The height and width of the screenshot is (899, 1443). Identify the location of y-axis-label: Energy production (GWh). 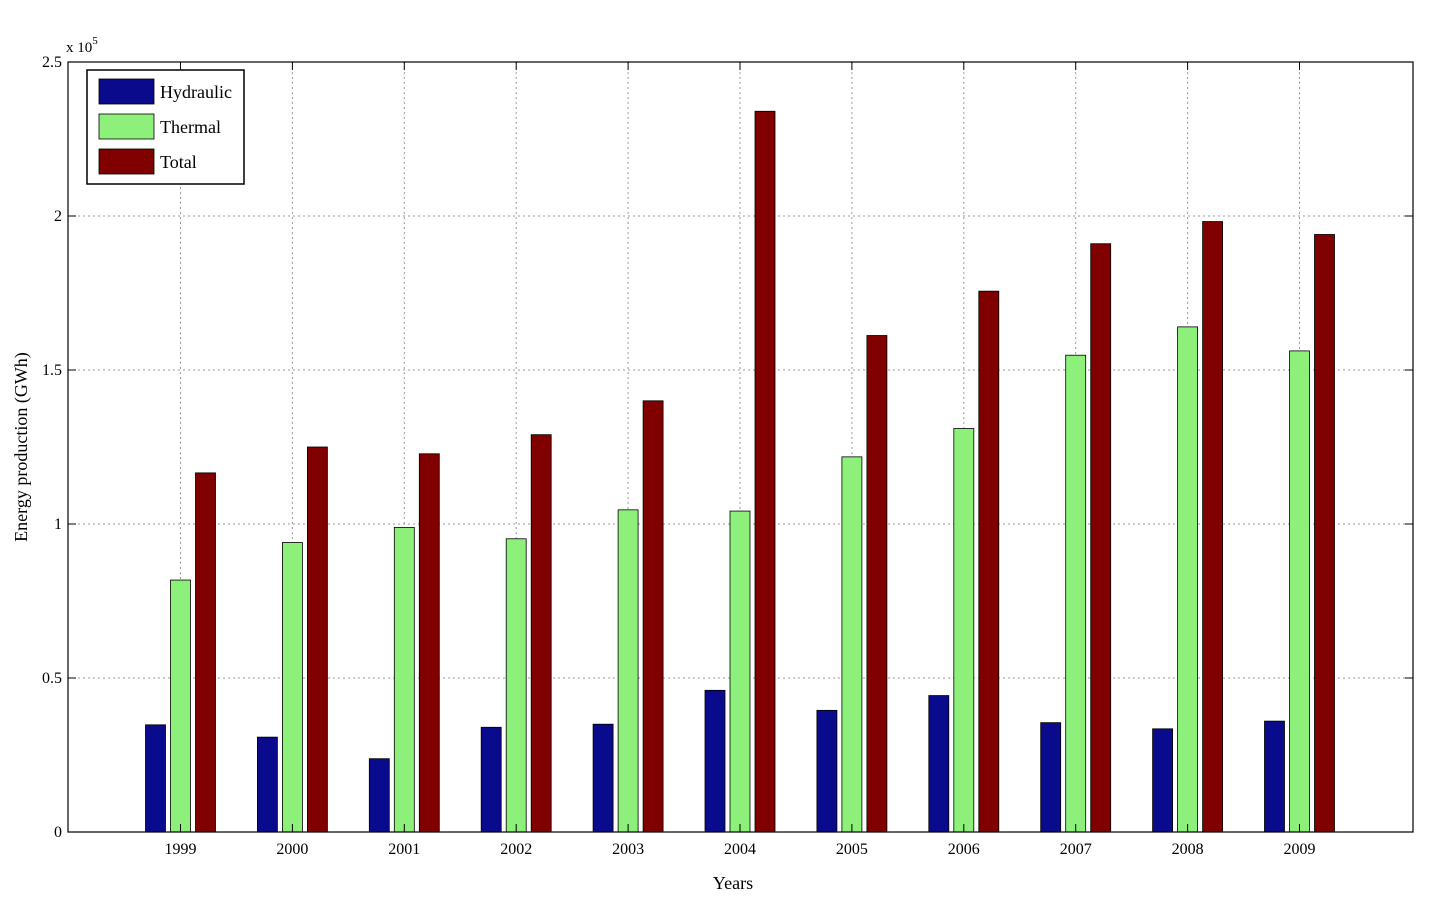
(21, 447).